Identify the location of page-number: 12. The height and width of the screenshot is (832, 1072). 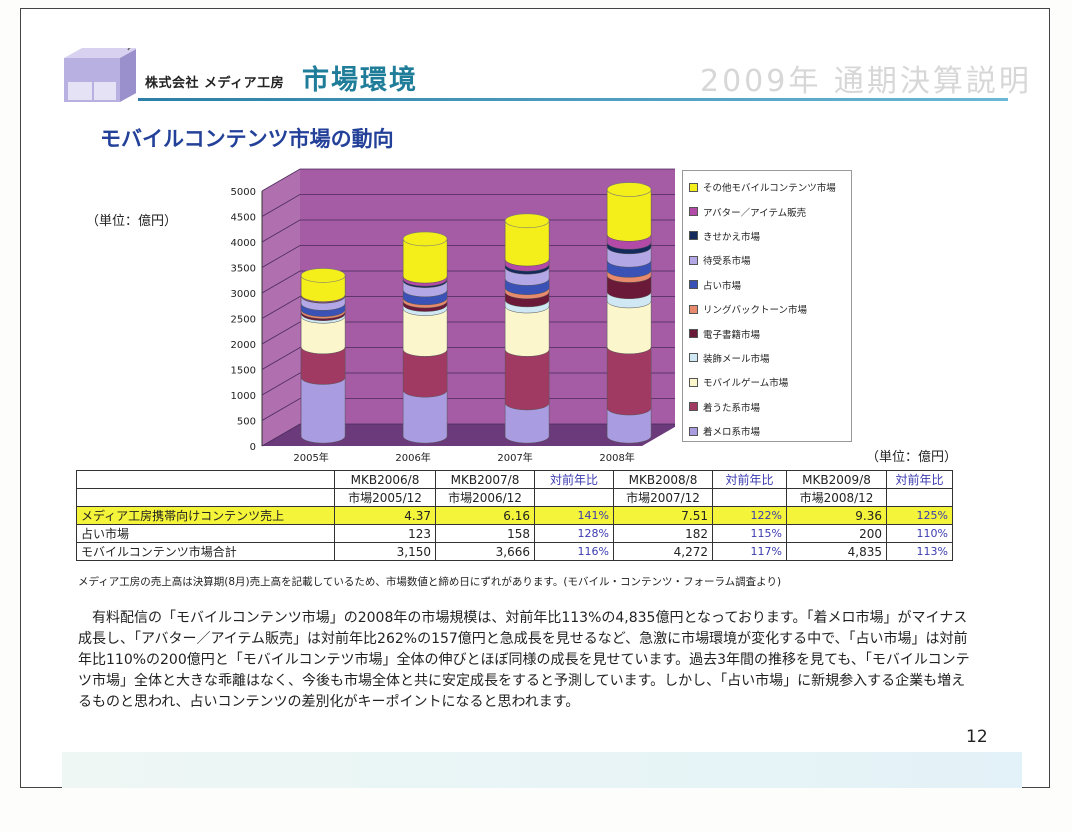
(977, 737).